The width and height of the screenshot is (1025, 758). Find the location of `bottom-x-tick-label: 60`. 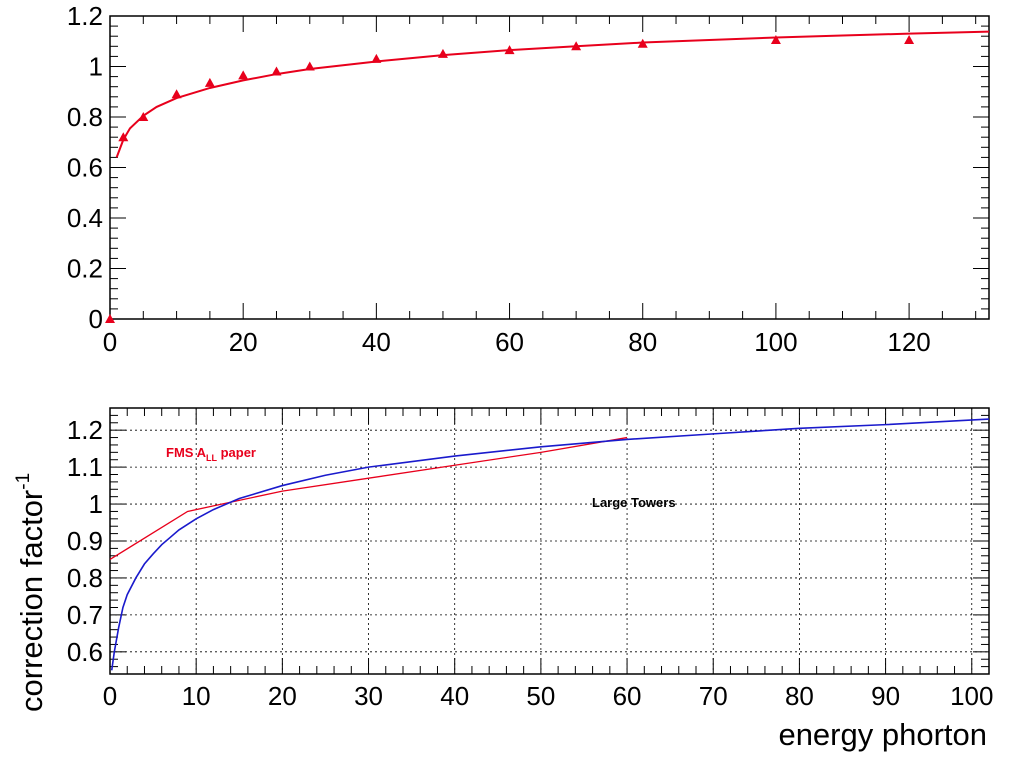

bottom-x-tick-label: 60 is located at coordinates (627, 696).